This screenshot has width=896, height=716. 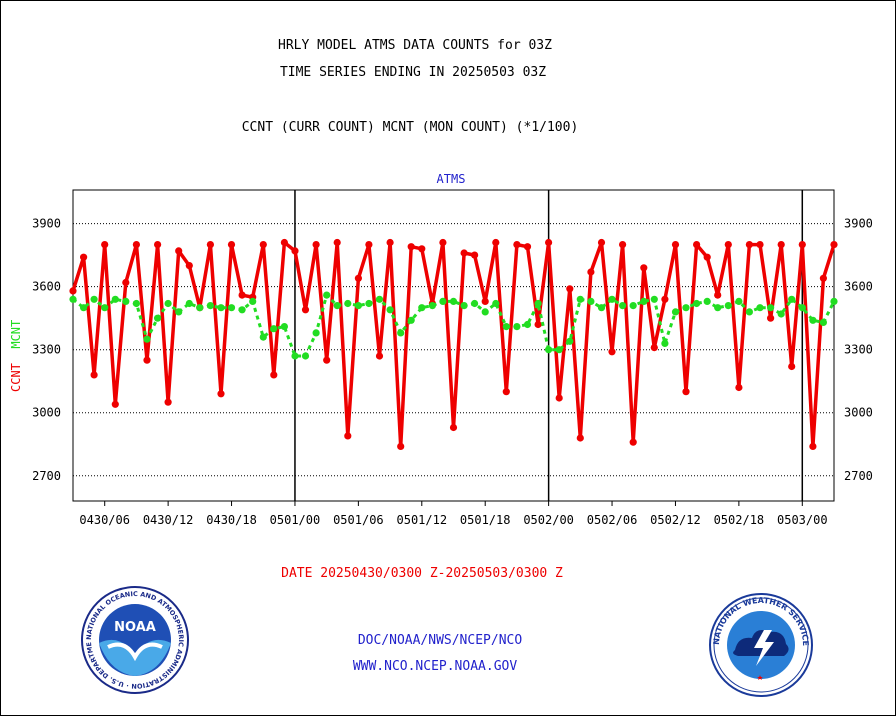 I want to click on y-tick-label-right: 3000, so click(x=858, y=413).